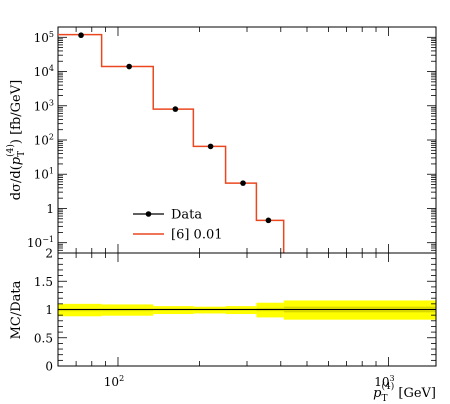  Describe the element at coordinates (148, 214) in the screenshot. I see `legend-data-marker` at that location.